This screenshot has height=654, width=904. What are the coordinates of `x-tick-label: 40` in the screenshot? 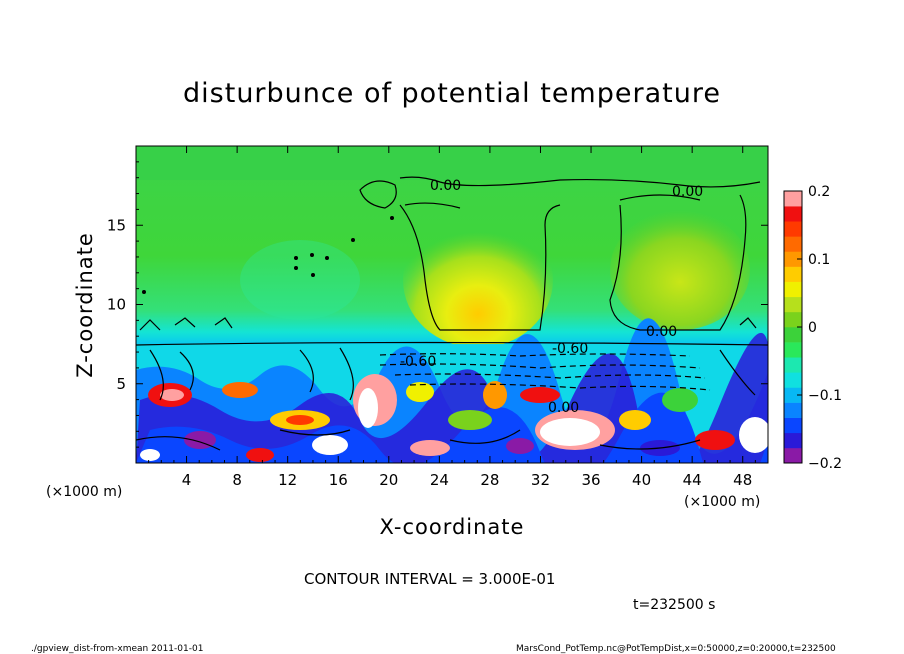 It's located at (641, 480).